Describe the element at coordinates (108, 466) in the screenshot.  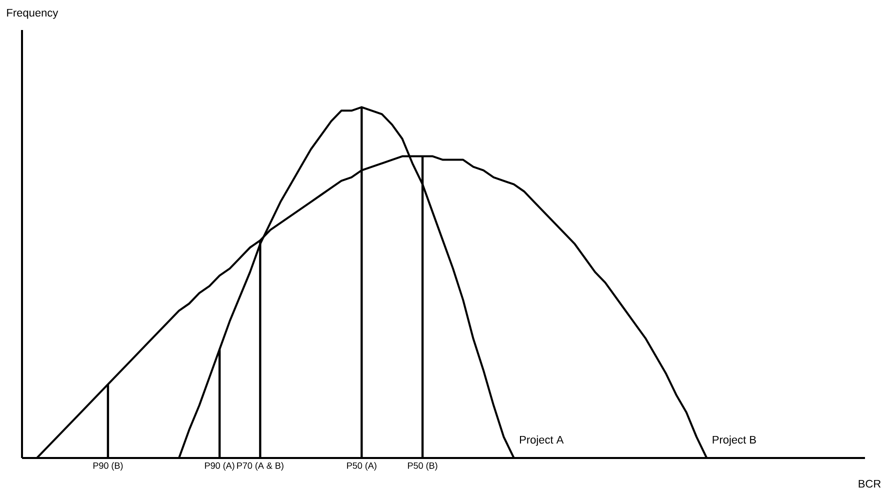
I see `x-tick-label: P90 (B)` at that location.